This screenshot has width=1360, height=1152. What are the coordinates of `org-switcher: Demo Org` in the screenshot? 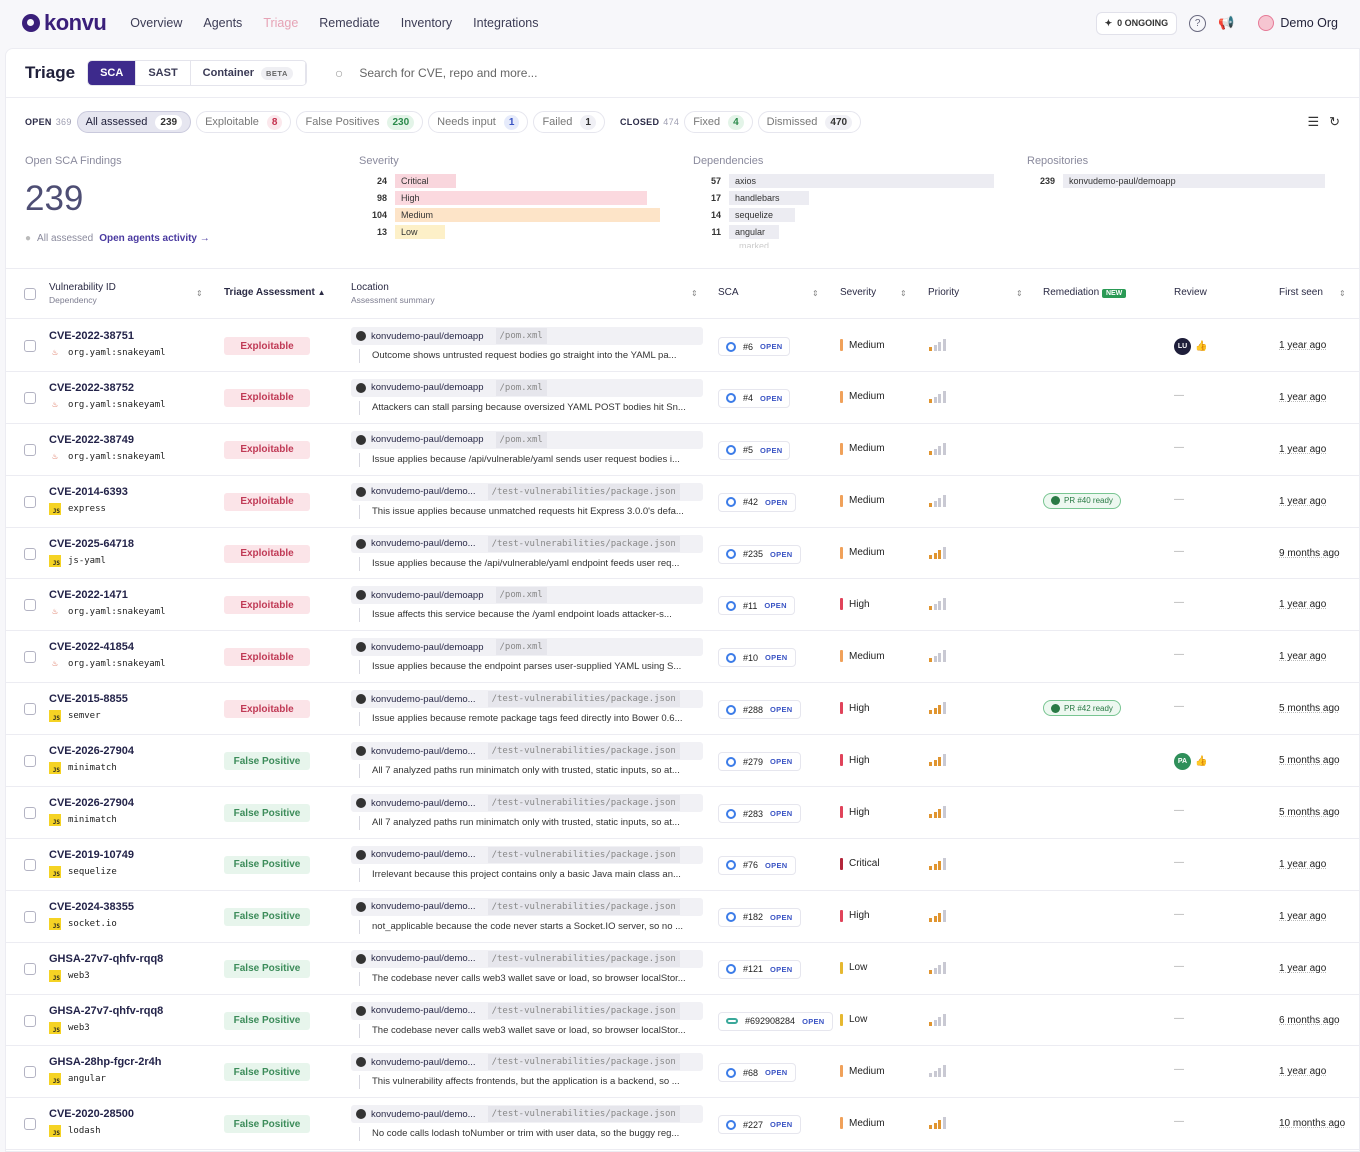 It's located at (1298, 23).